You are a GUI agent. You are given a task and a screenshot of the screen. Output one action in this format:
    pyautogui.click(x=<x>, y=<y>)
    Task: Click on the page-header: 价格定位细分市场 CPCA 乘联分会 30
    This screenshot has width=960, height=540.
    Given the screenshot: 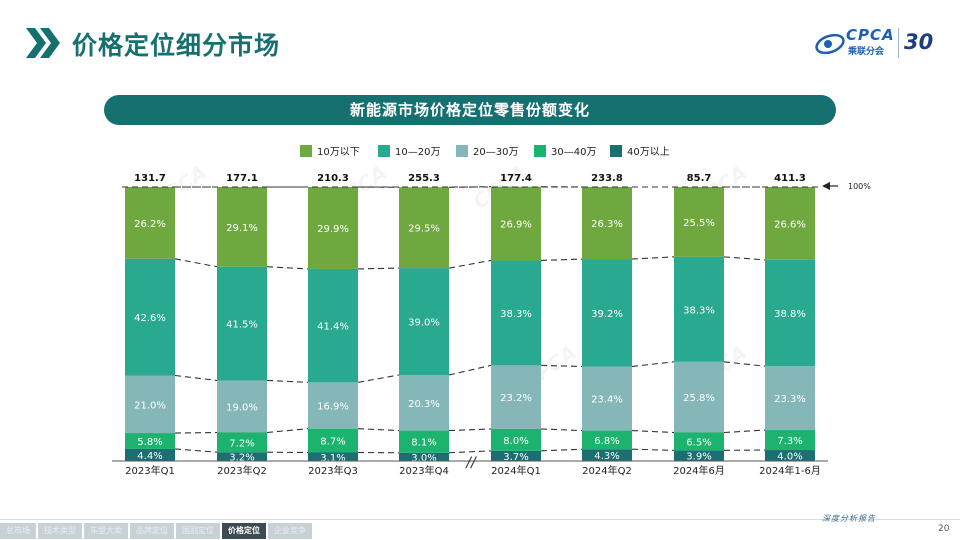 What is the action you would take?
    pyautogui.click(x=480, y=40)
    